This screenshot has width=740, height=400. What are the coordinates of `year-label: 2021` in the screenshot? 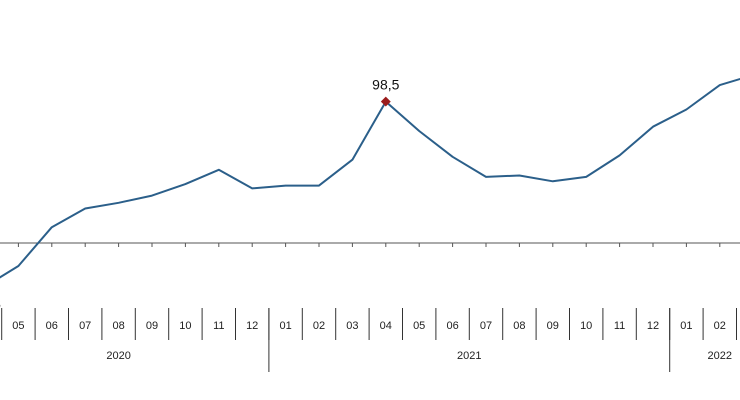 It's located at (469, 356).